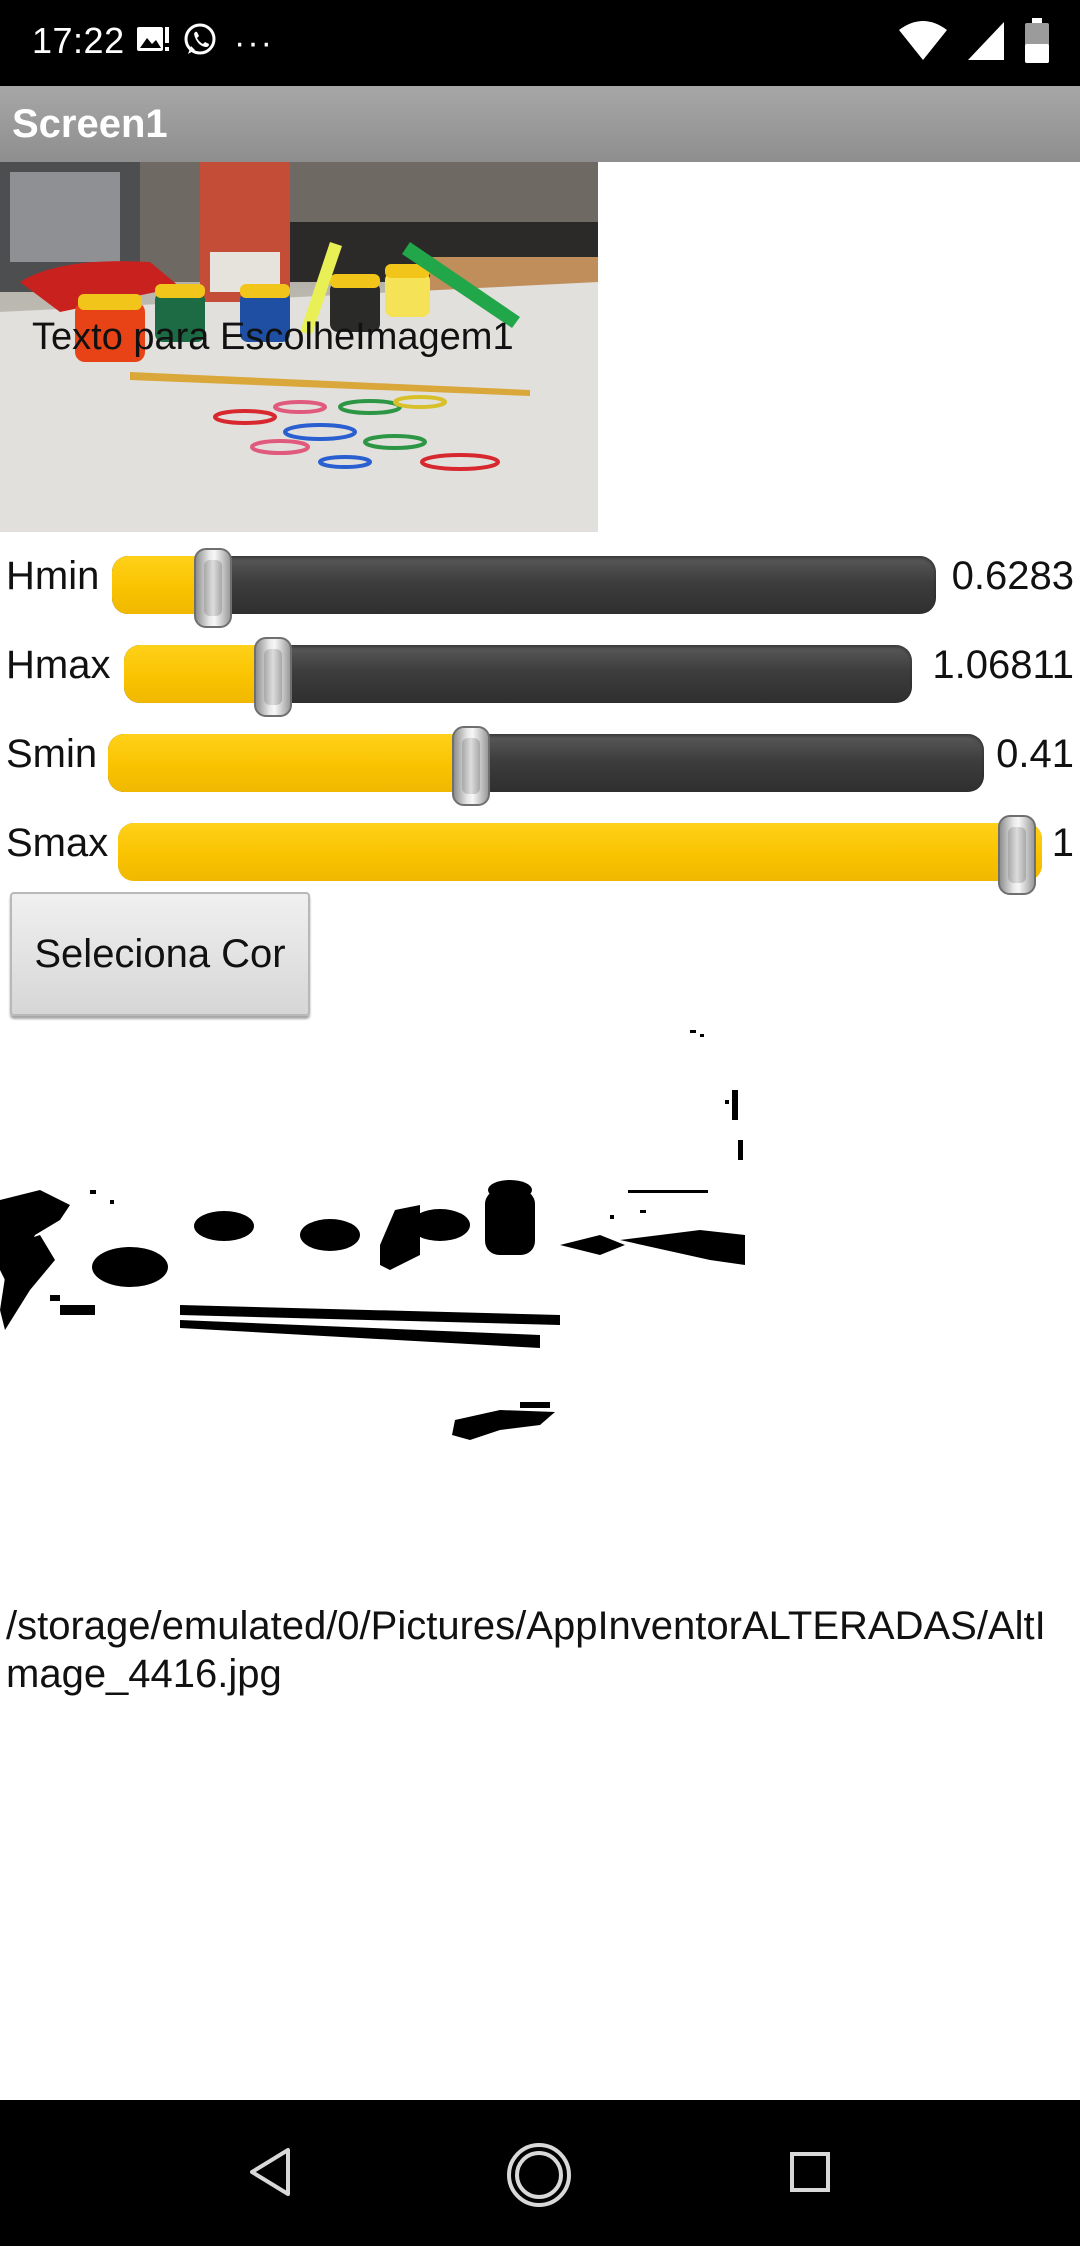 The image size is (1080, 2246). Describe the element at coordinates (810, 2174) in the screenshot. I see `recents-icon` at that location.